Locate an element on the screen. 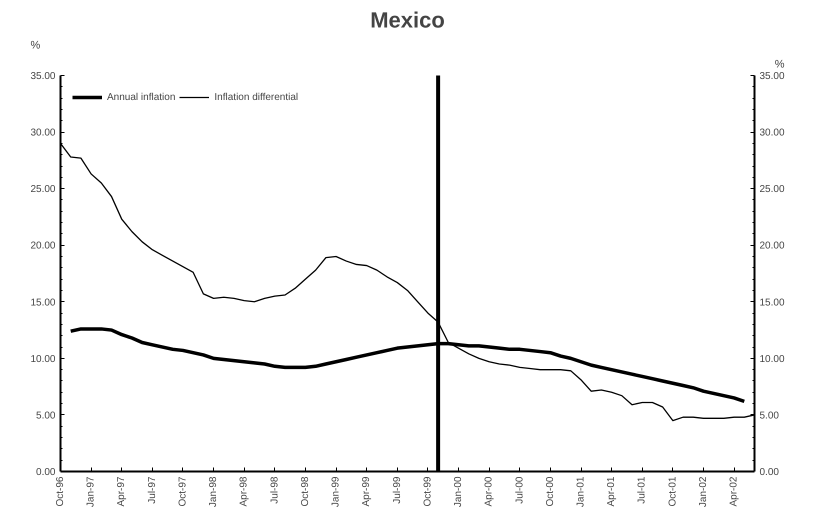 The height and width of the screenshot is (510, 814). x-tick-label: Apr-98 is located at coordinates (244, 491).